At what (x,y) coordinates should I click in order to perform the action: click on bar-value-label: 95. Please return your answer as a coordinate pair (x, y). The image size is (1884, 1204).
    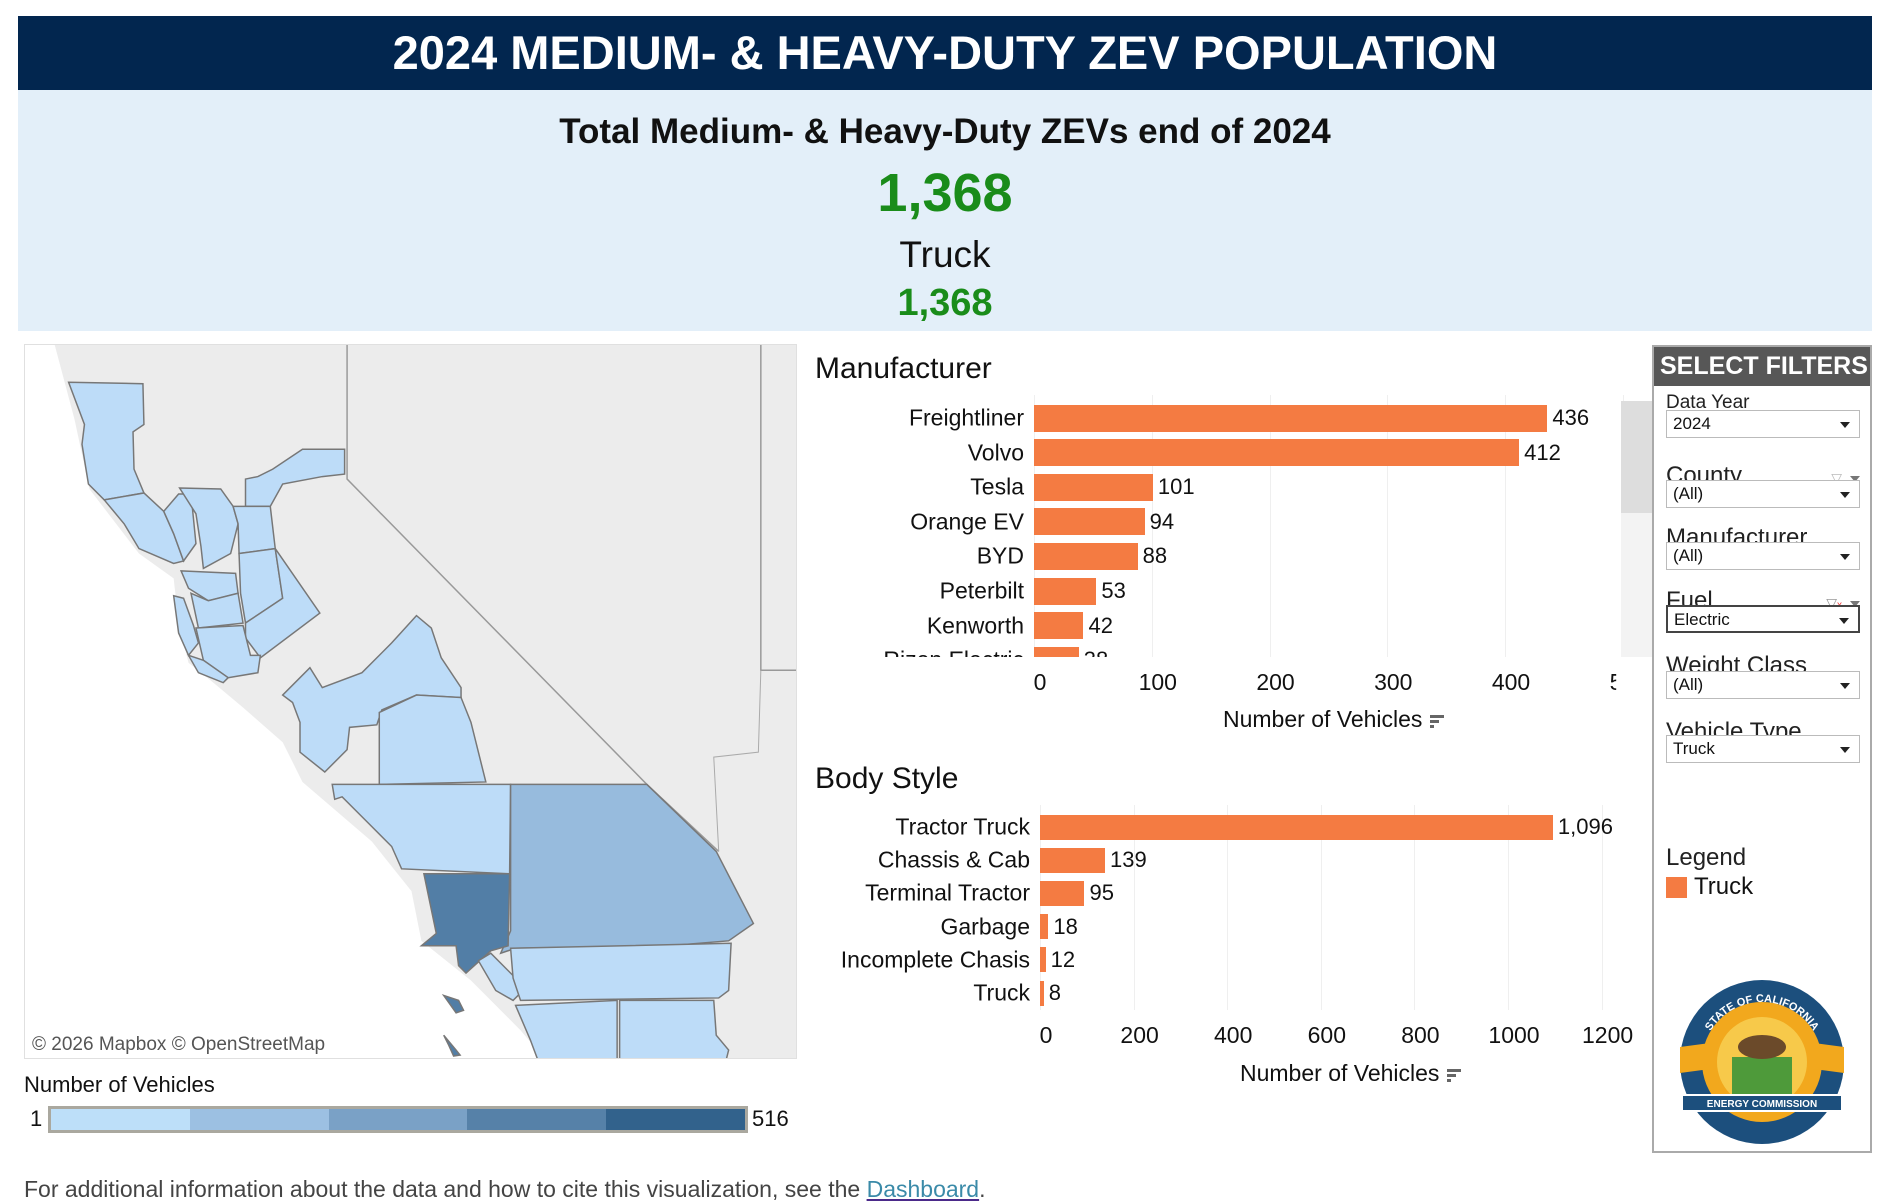
    Looking at the image, I should click on (1101, 893).